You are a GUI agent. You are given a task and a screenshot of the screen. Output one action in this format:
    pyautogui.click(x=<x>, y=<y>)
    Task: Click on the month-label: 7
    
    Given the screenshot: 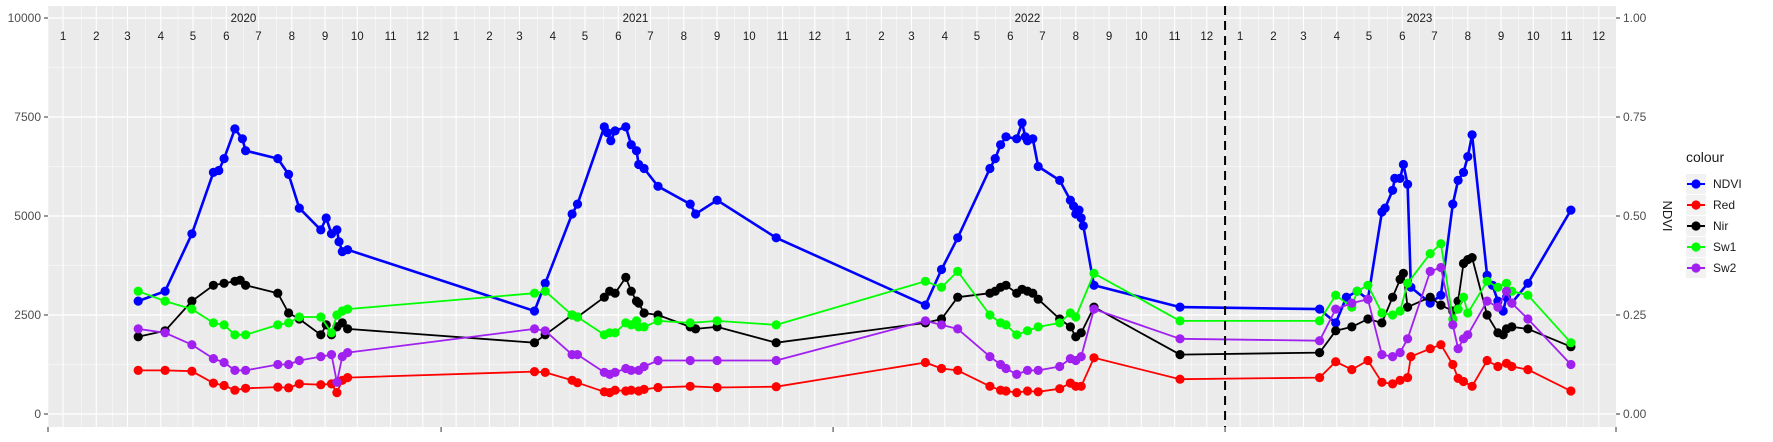 What is the action you would take?
    pyautogui.click(x=1042, y=37)
    